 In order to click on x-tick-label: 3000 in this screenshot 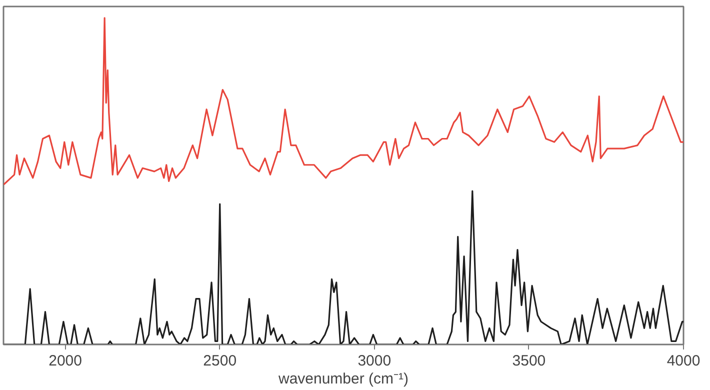, I will do `click(375, 361)`.